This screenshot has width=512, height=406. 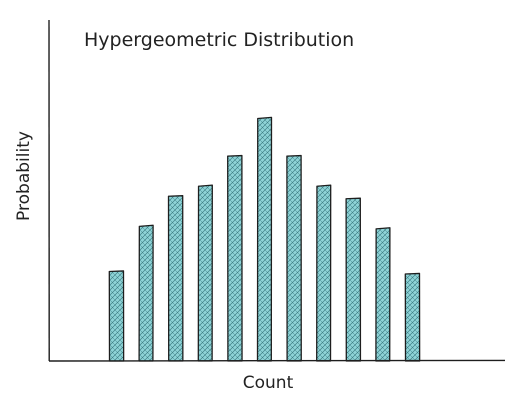 What do you see at coordinates (219, 40) in the screenshot?
I see `chart-title: Hypergeometric Distribution` at bounding box center [219, 40].